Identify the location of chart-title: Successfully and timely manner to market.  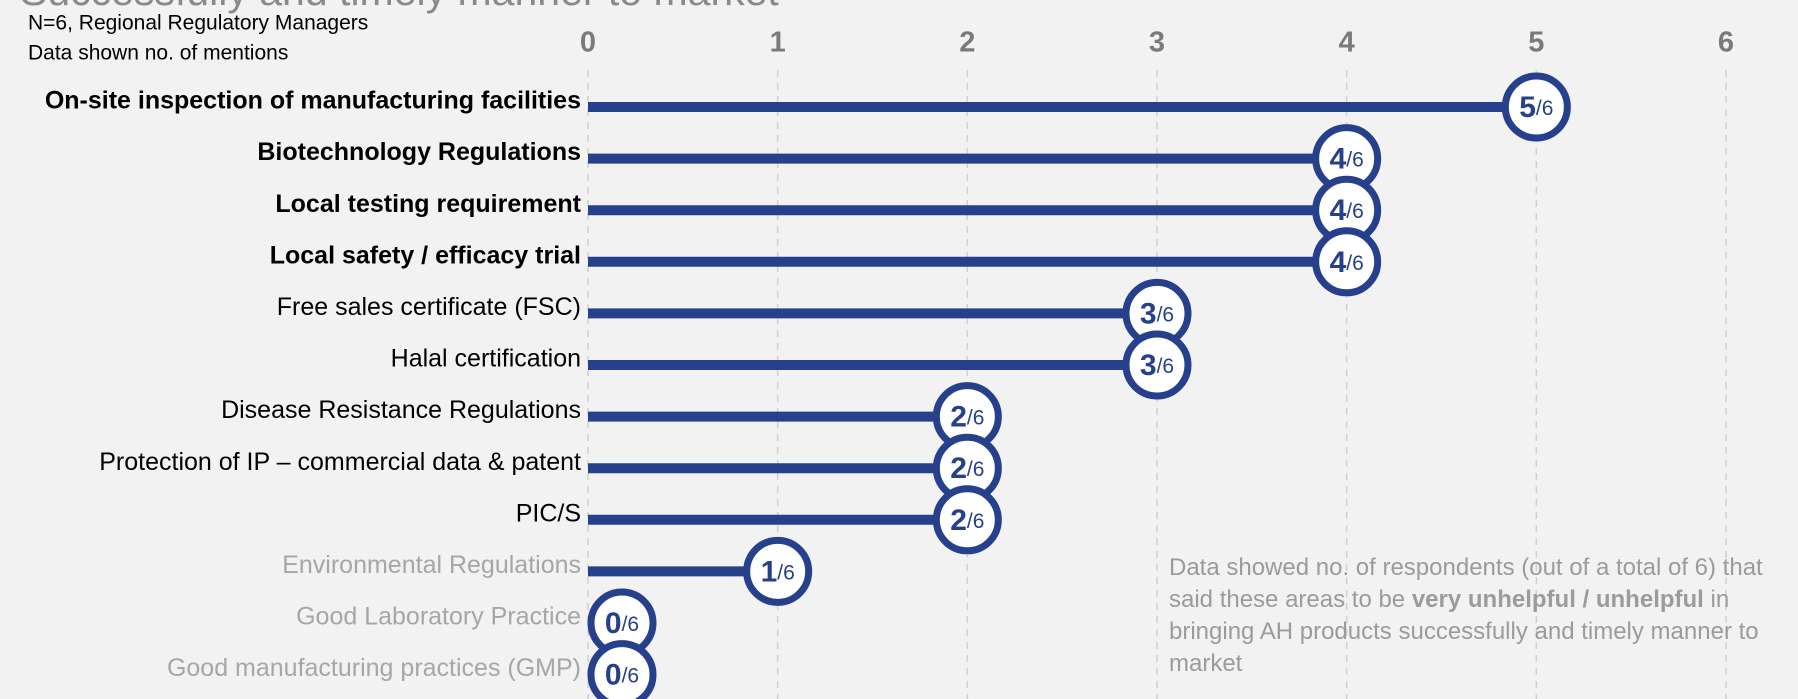
(399, 7).